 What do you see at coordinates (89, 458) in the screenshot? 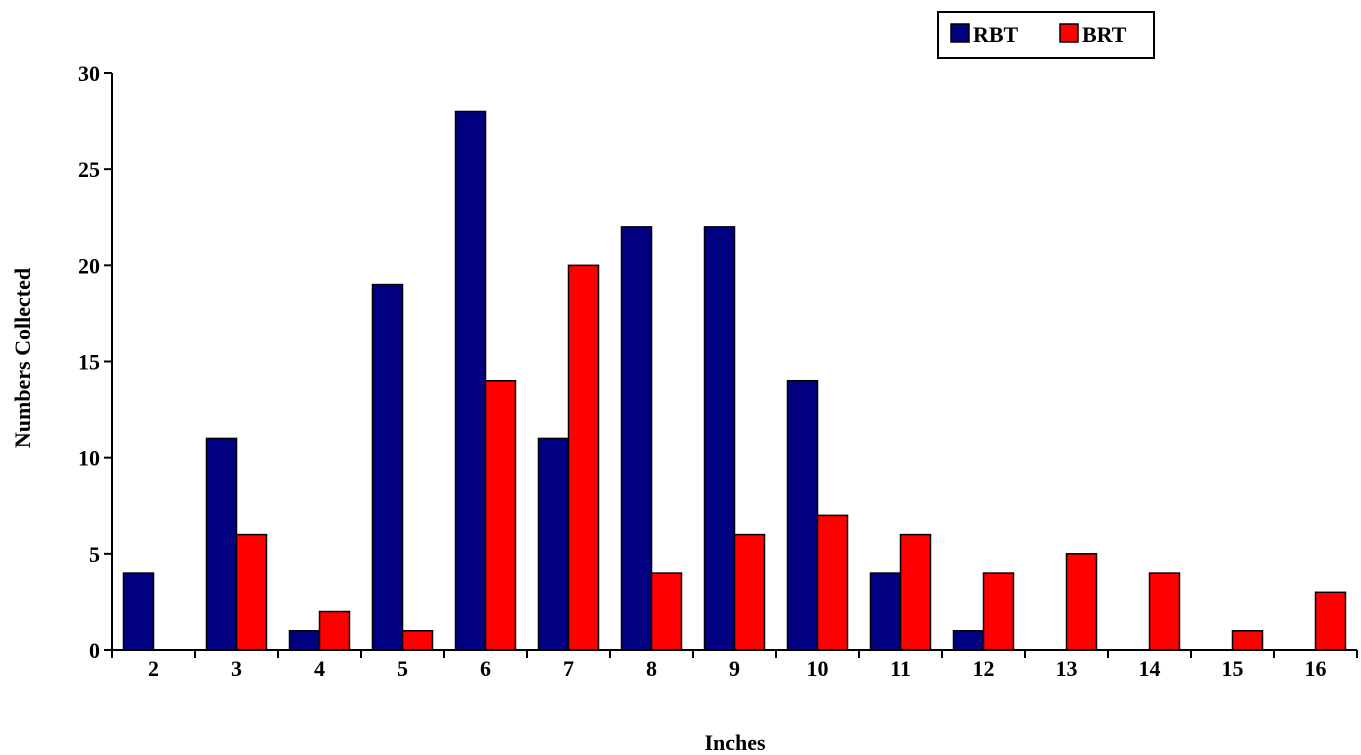
I see `y-tick-label: 10` at bounding box center [89, 458].